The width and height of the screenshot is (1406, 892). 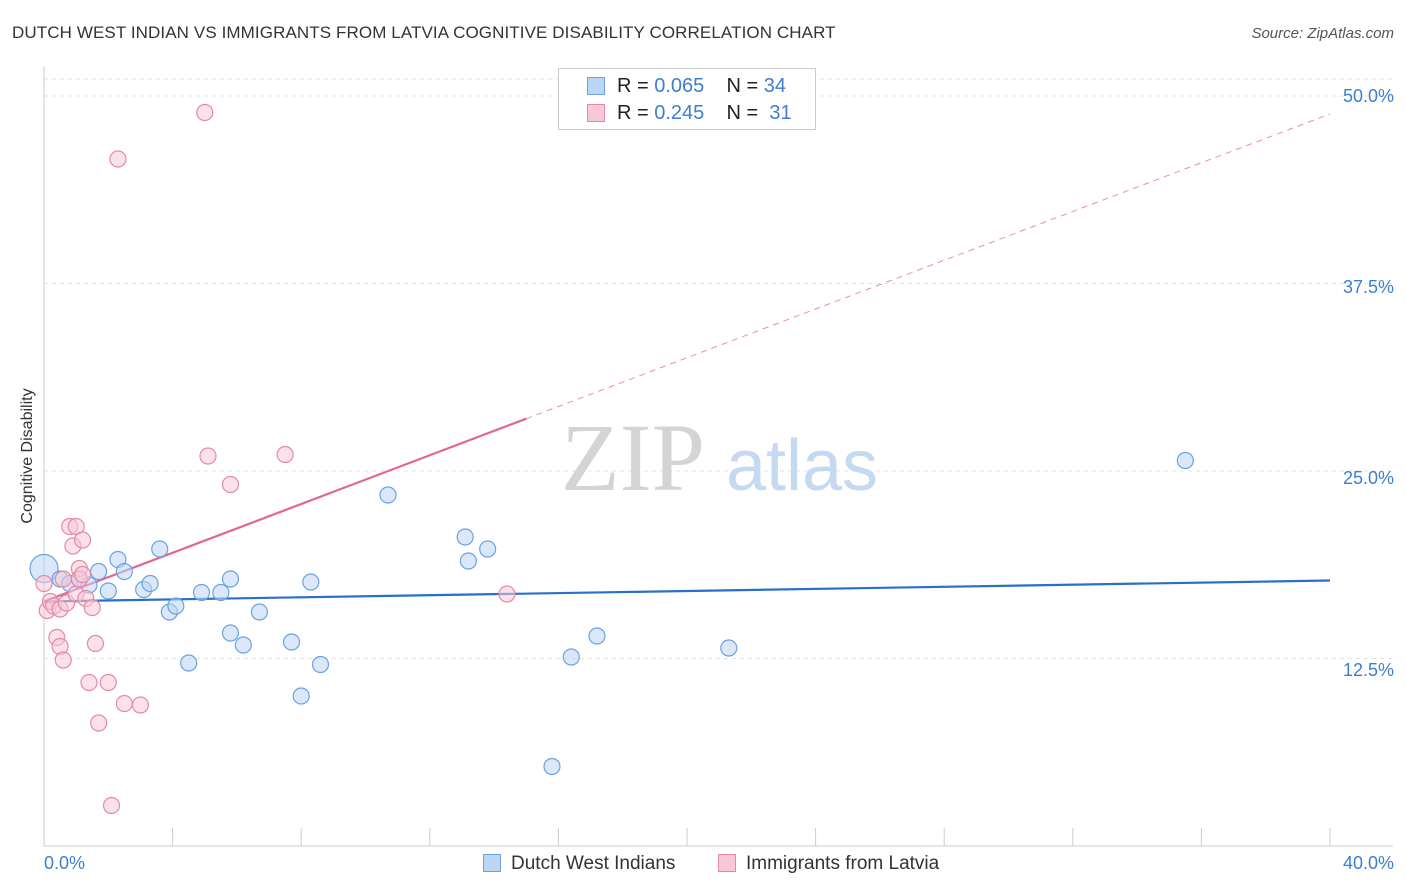 I want to click on legend-row-dutch-west-indians: R = 0.065 N = 34, so click(x=701, y=86).